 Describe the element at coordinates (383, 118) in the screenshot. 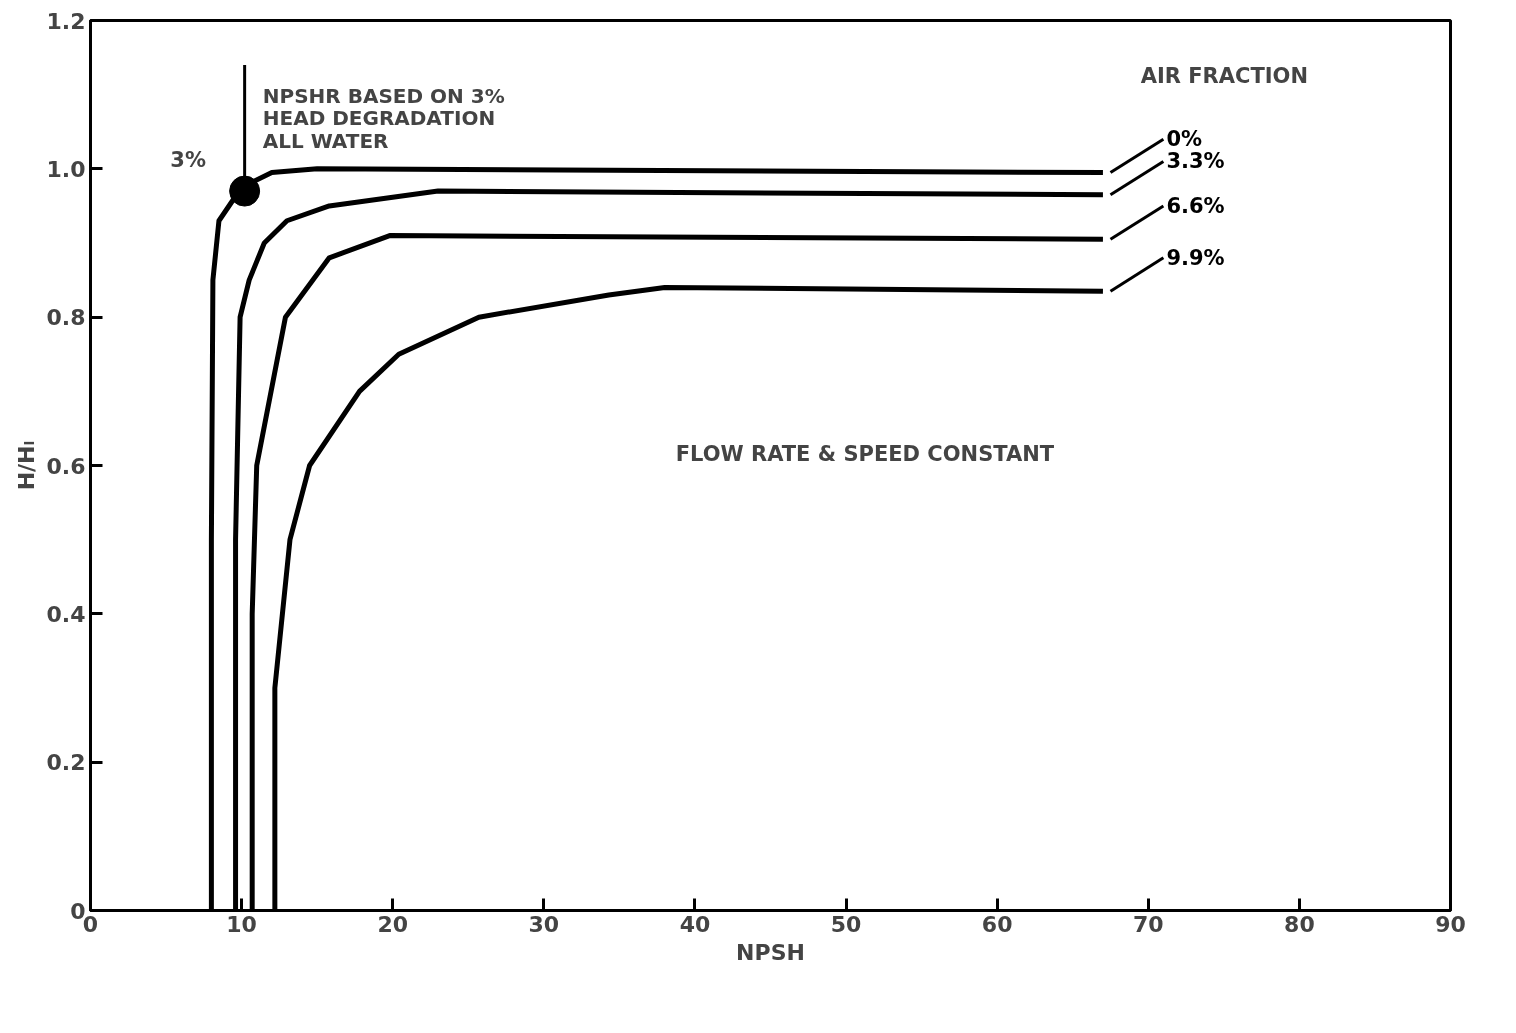

I see `annotation: NPSHR BASED ON 3% HEAD DEGRADATION ALL WATER` at that location.